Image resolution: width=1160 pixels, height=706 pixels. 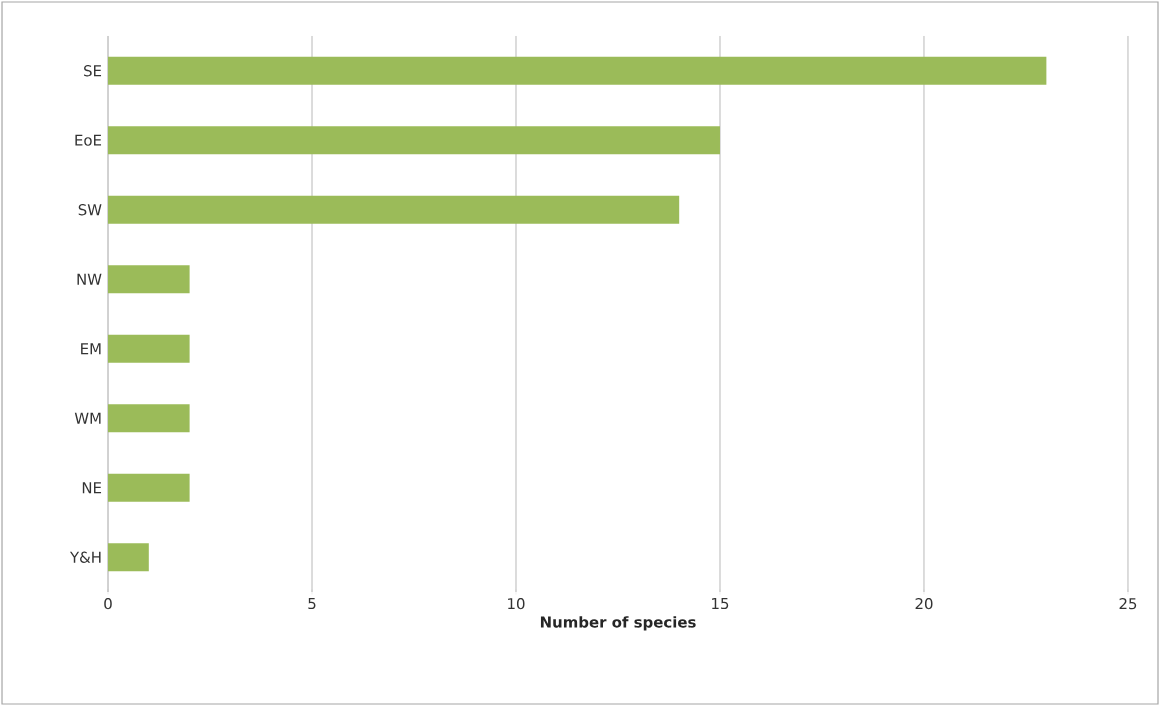 I want to click on x-tick-label: 5, so click(x=312, y=604).